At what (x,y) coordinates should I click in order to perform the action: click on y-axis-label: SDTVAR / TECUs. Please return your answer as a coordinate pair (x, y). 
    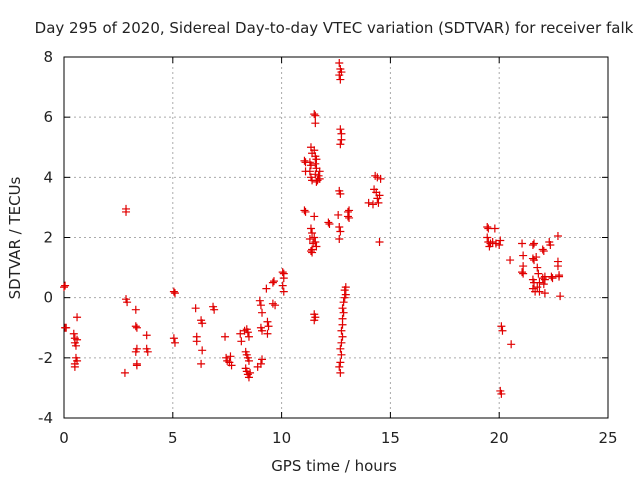
    Looking at the image, I should click on (15, 237).